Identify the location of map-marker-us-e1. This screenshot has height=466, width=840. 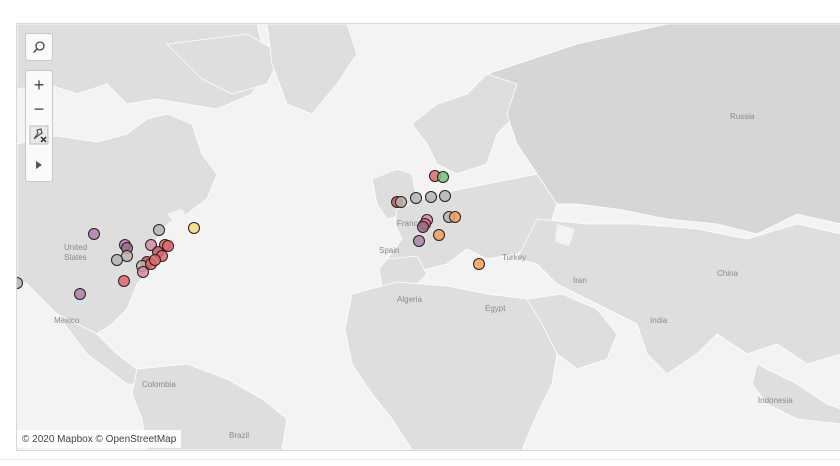
(127, 256).